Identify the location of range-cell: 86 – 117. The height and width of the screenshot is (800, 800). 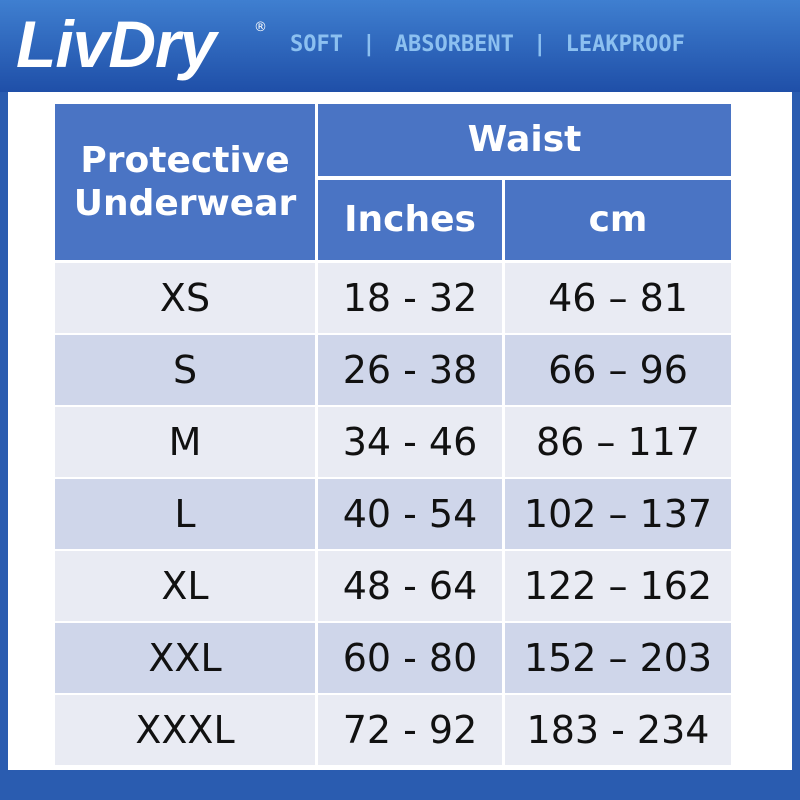
(618, 442).